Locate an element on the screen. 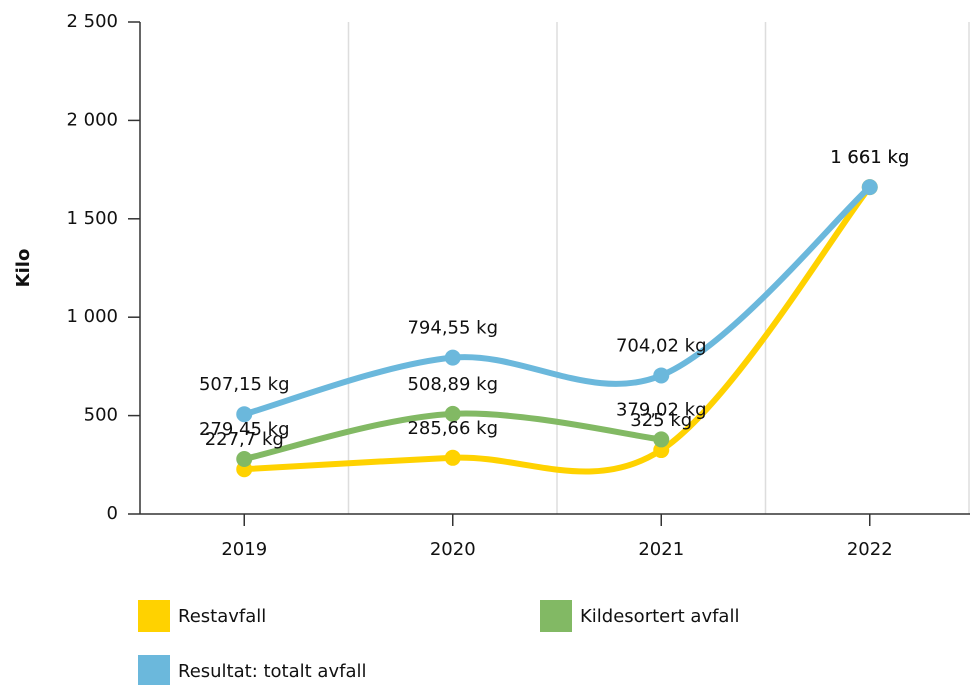 The width and height of the screenshot is (970, 685). legend-label: Kildesortert avfall is located at coordinates (659, 616).